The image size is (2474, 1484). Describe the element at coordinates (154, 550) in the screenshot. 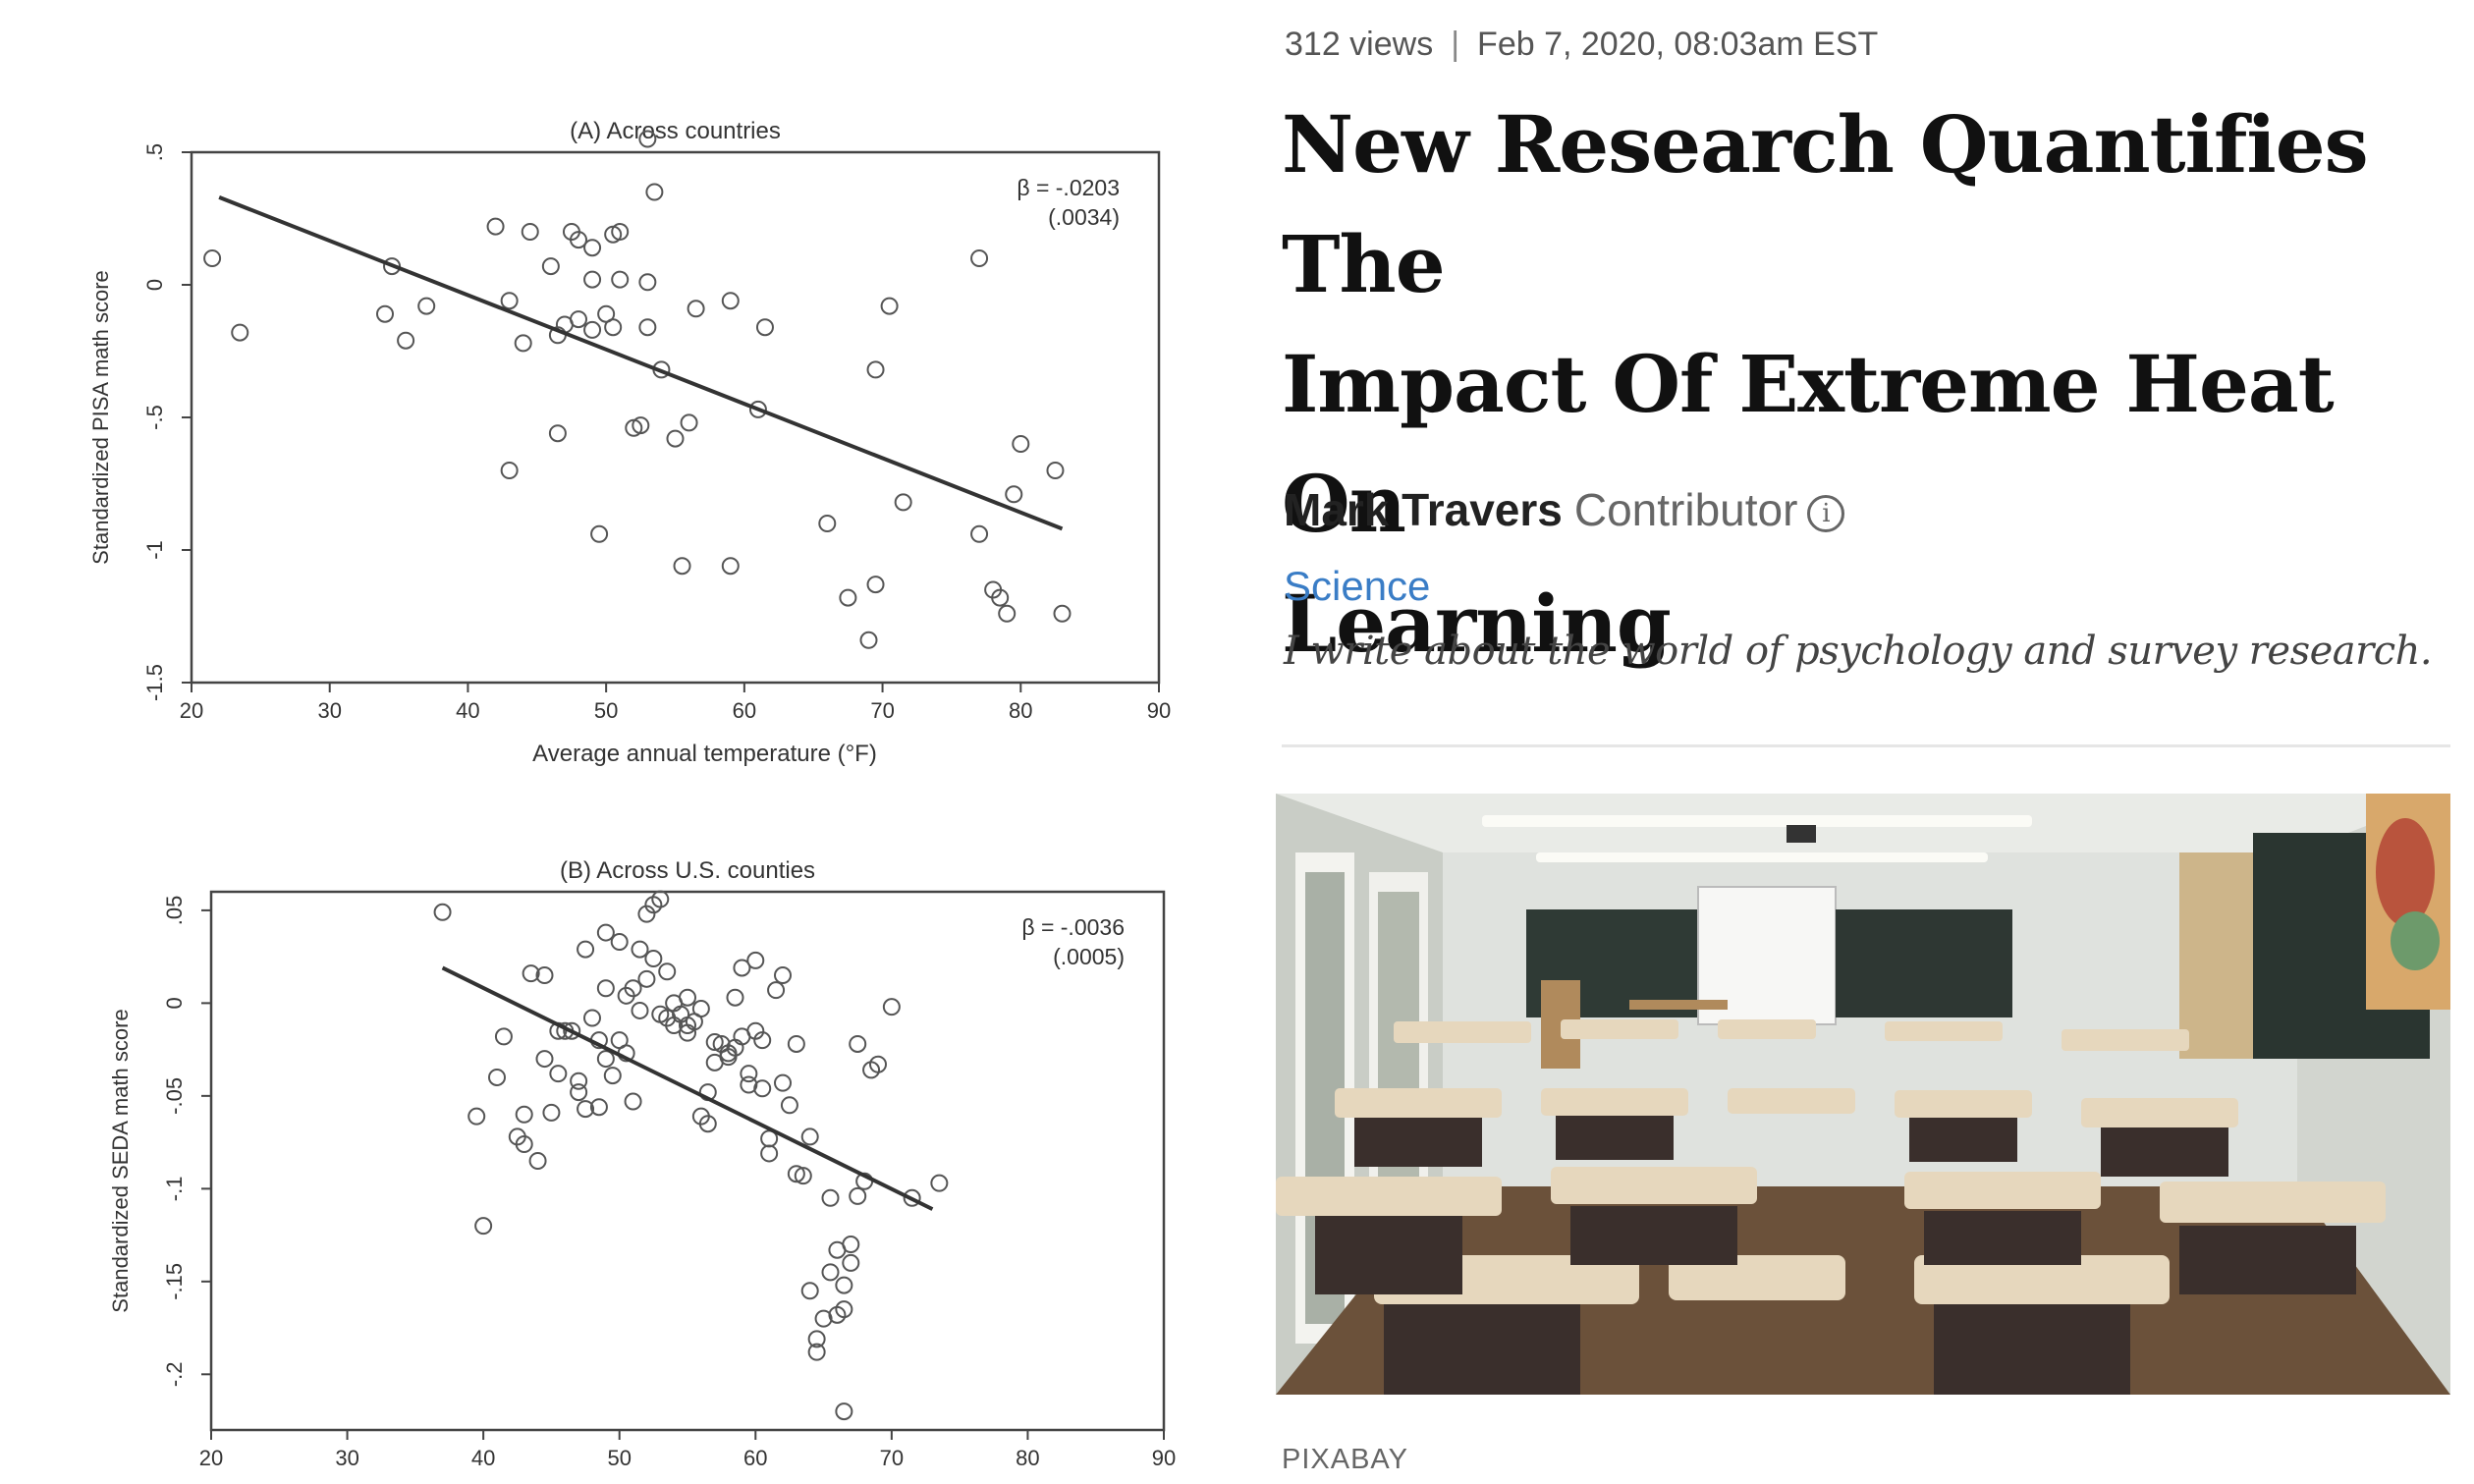

I see `y-tick-label: -1` at that location.